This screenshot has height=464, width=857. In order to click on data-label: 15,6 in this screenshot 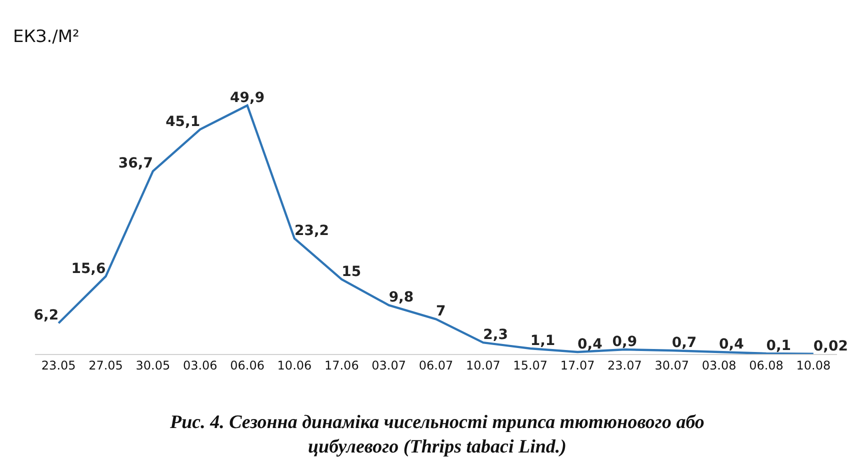, I will do `click(88, 268)`.